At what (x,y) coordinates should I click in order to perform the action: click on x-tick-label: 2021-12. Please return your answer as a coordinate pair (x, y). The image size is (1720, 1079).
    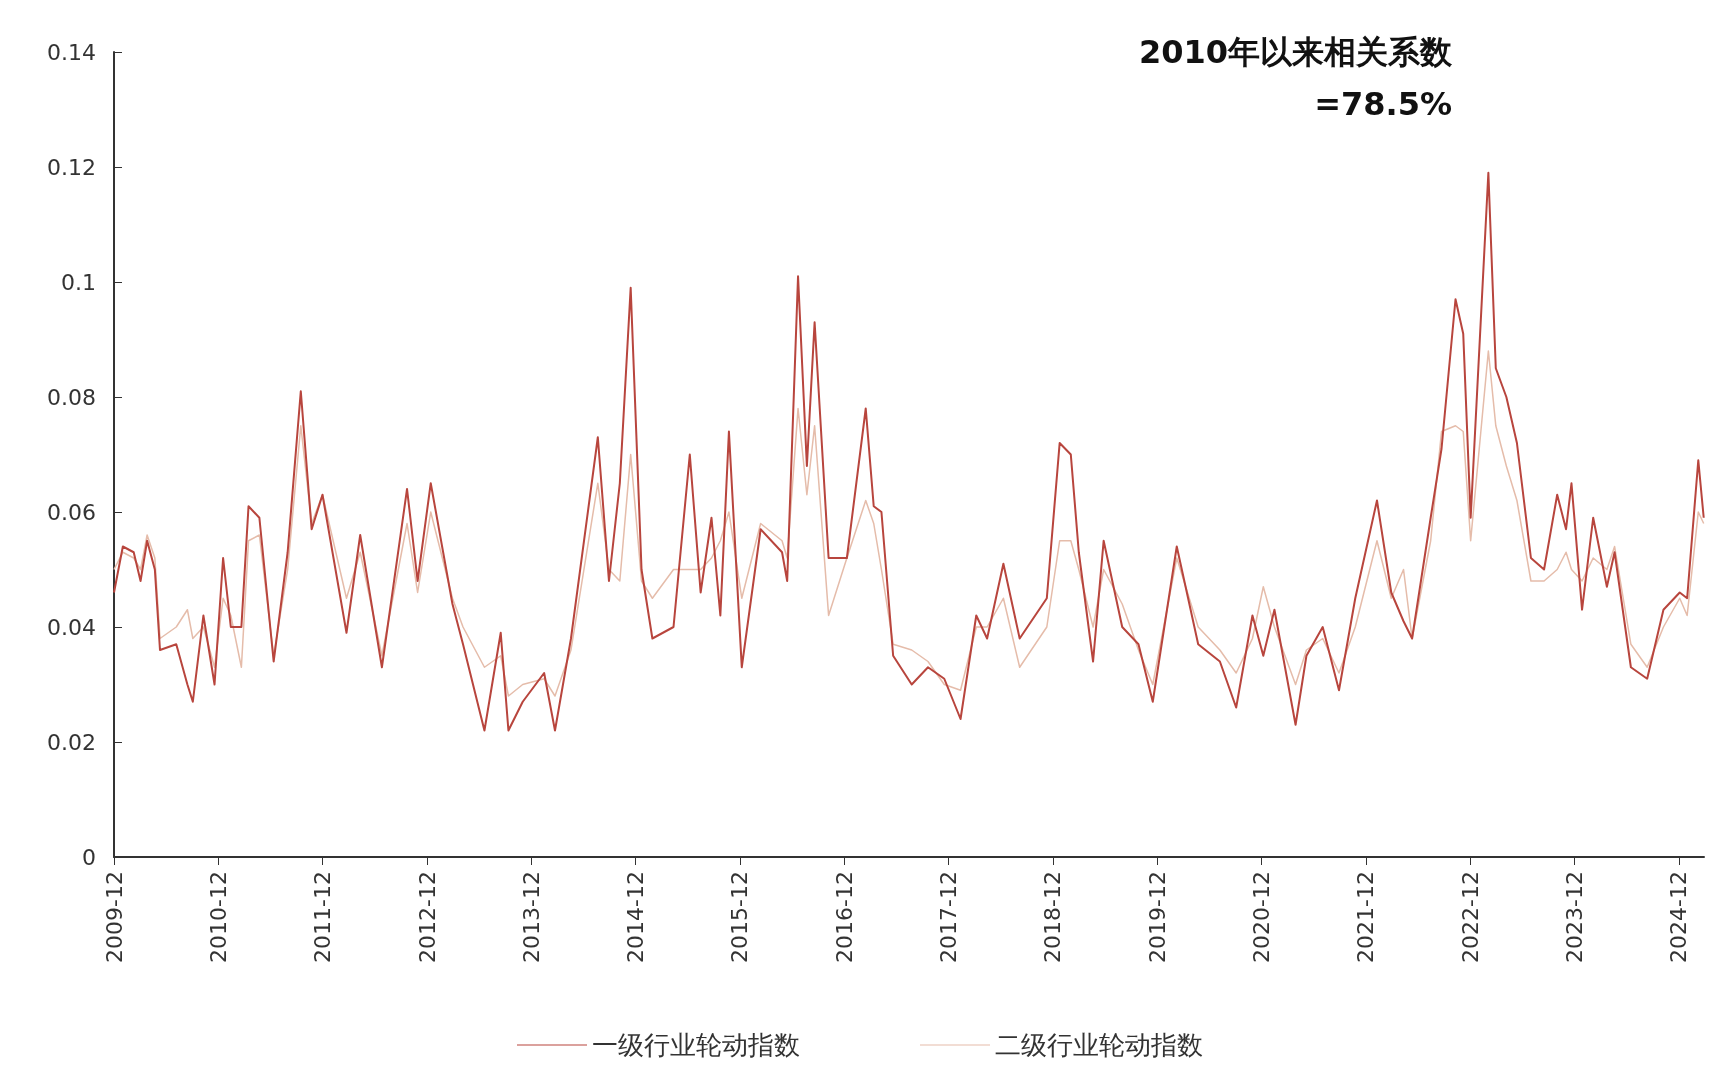
    Looking at the image, I should click on (1366, 917).